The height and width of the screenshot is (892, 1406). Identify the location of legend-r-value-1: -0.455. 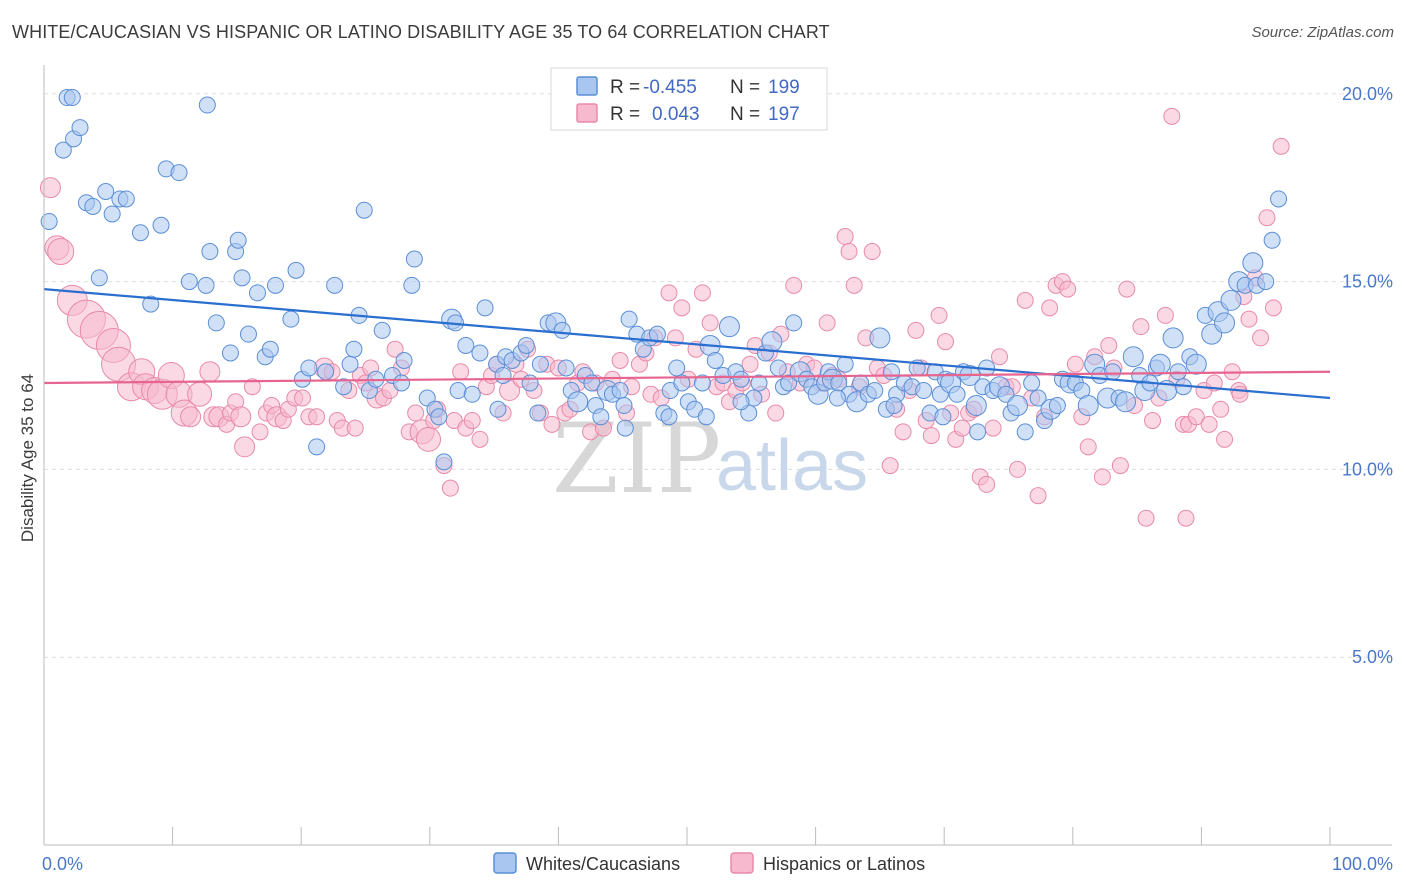
(670, 87).